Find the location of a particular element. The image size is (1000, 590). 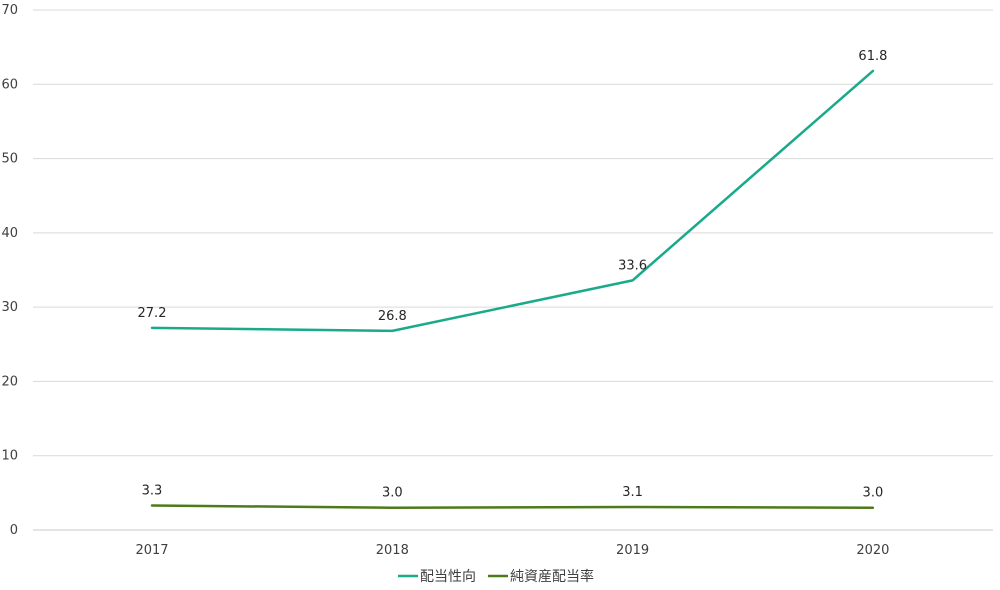

data-label: 3.1 is located at coordinates (632, 492).